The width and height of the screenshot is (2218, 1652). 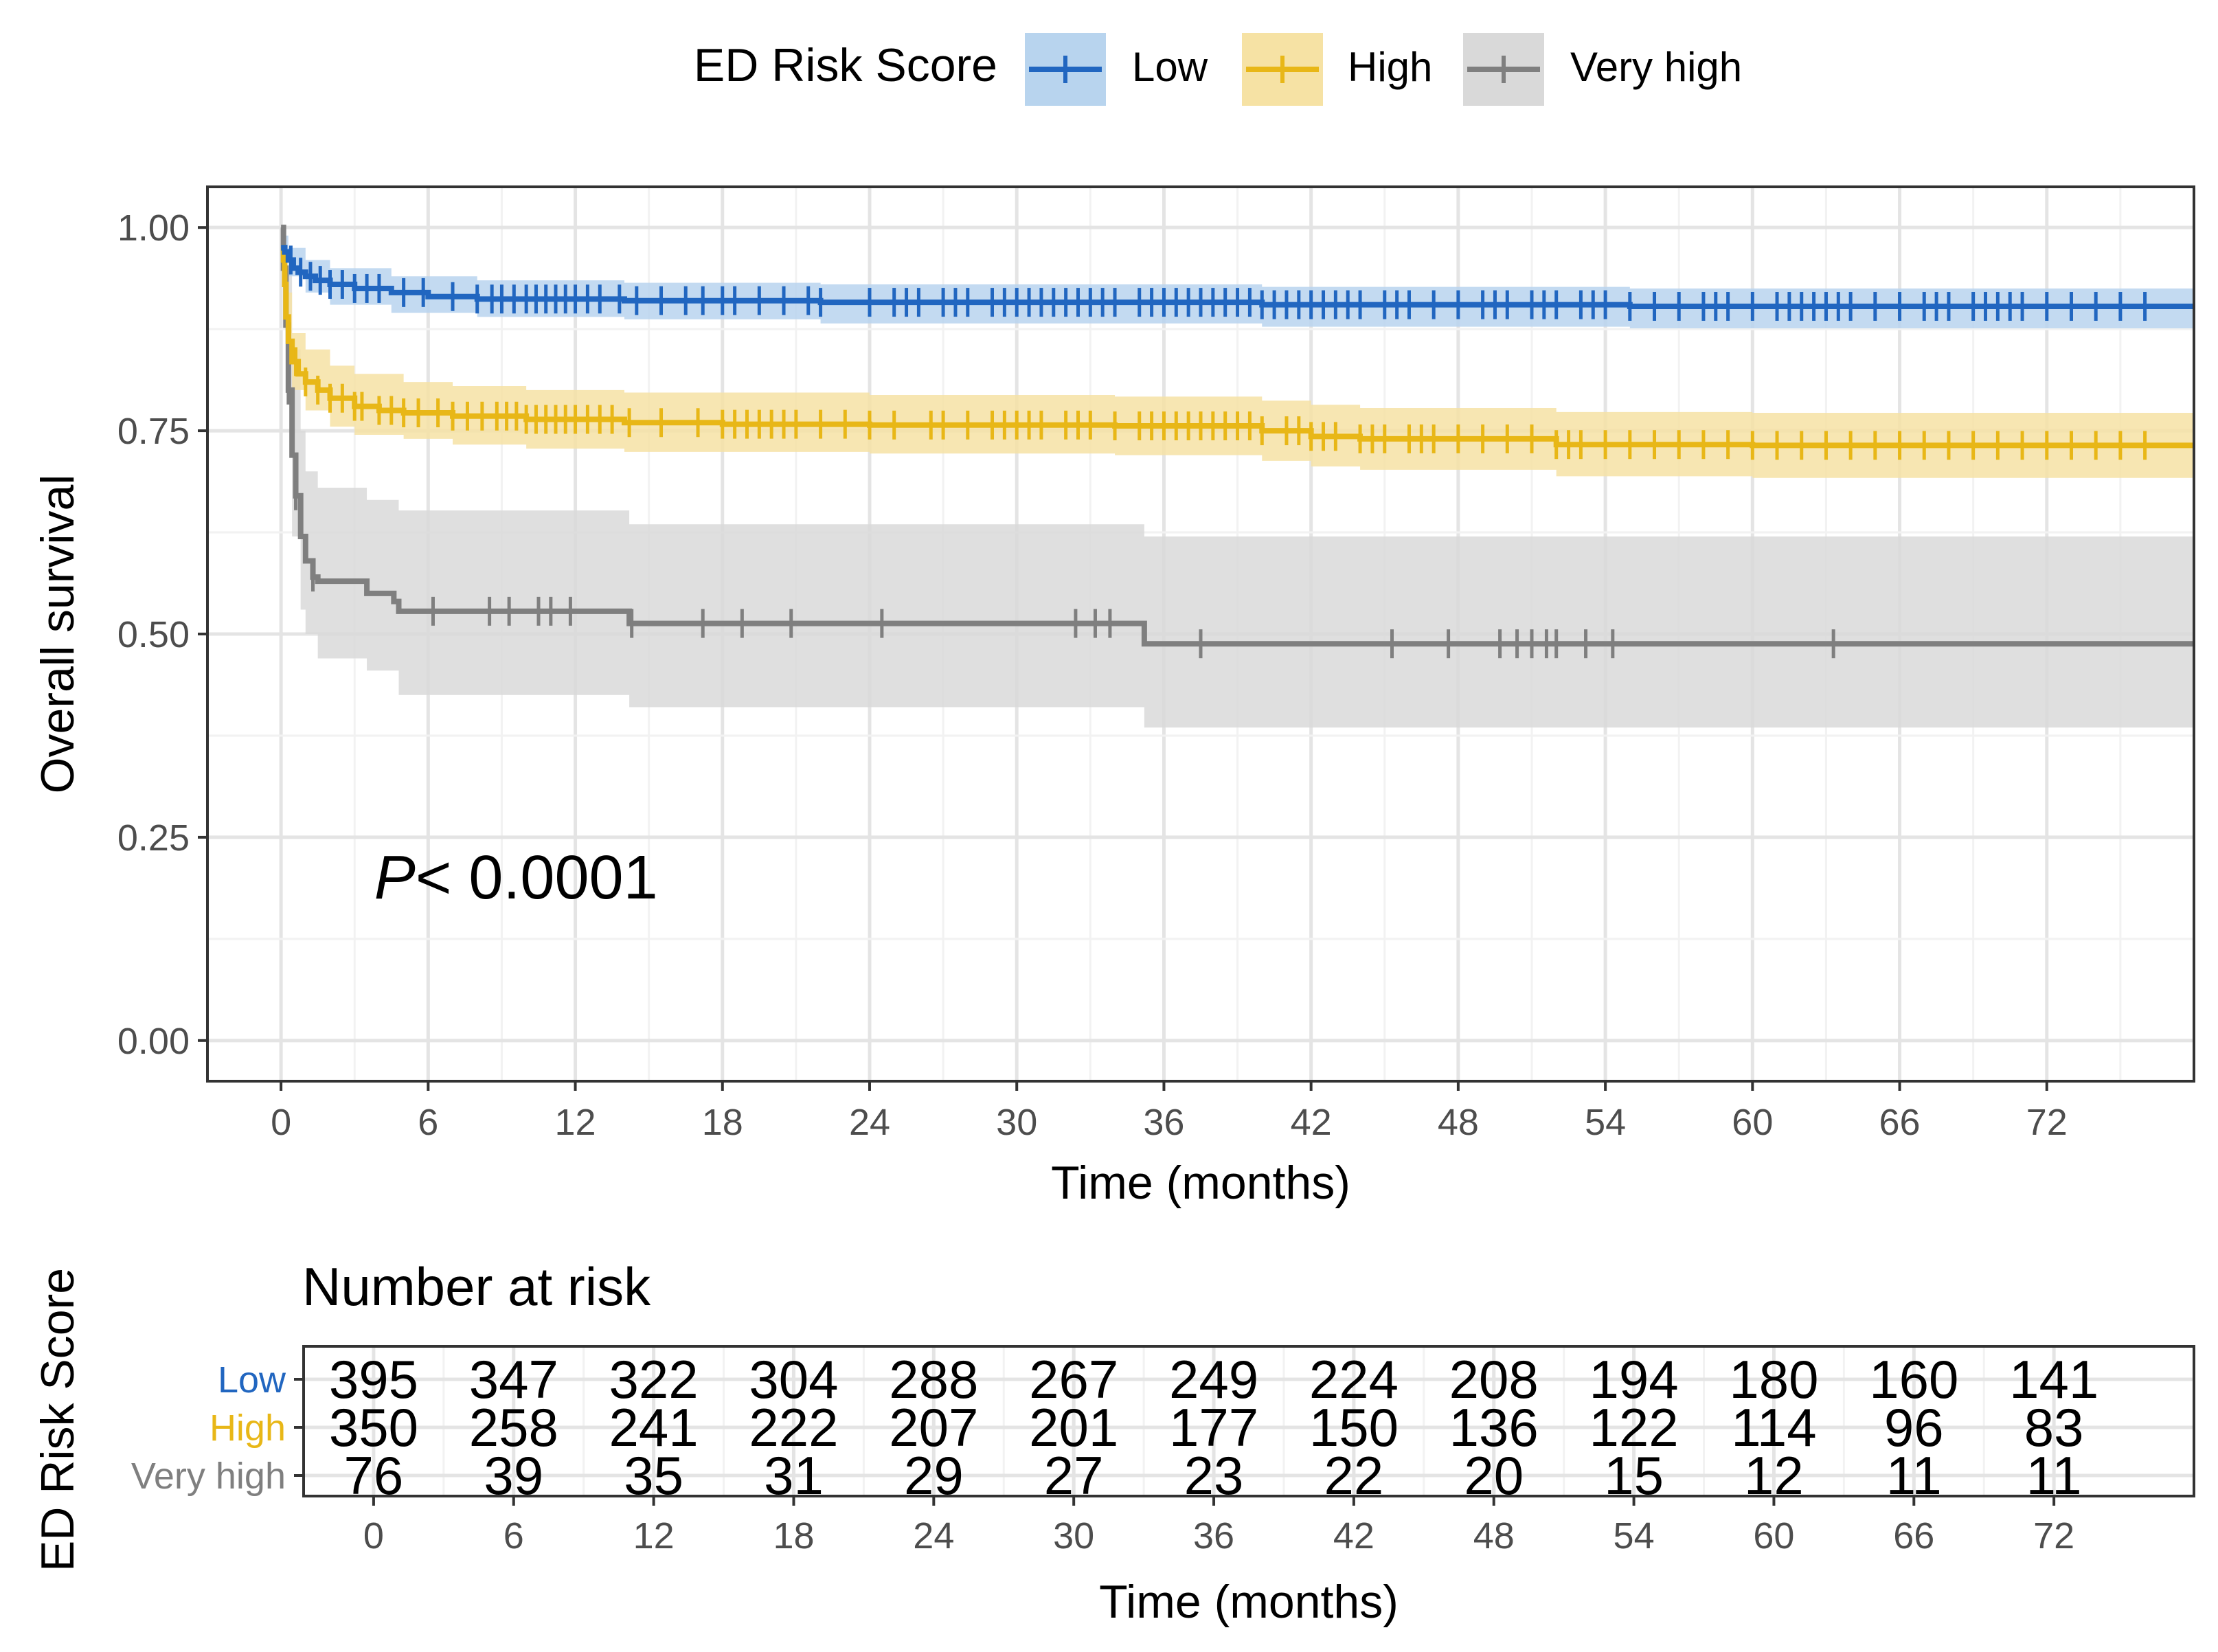 What do you see at coordinates (1116, 69) in the screenshot?
I see `legend-entry-low: Low` at bounding box center [1116, 69].